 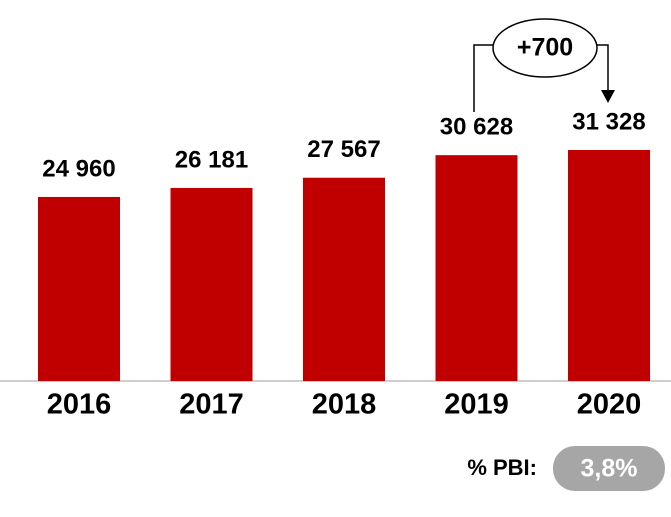 I want to click on x-tick-label: 2020, so click(x=609, y=405).